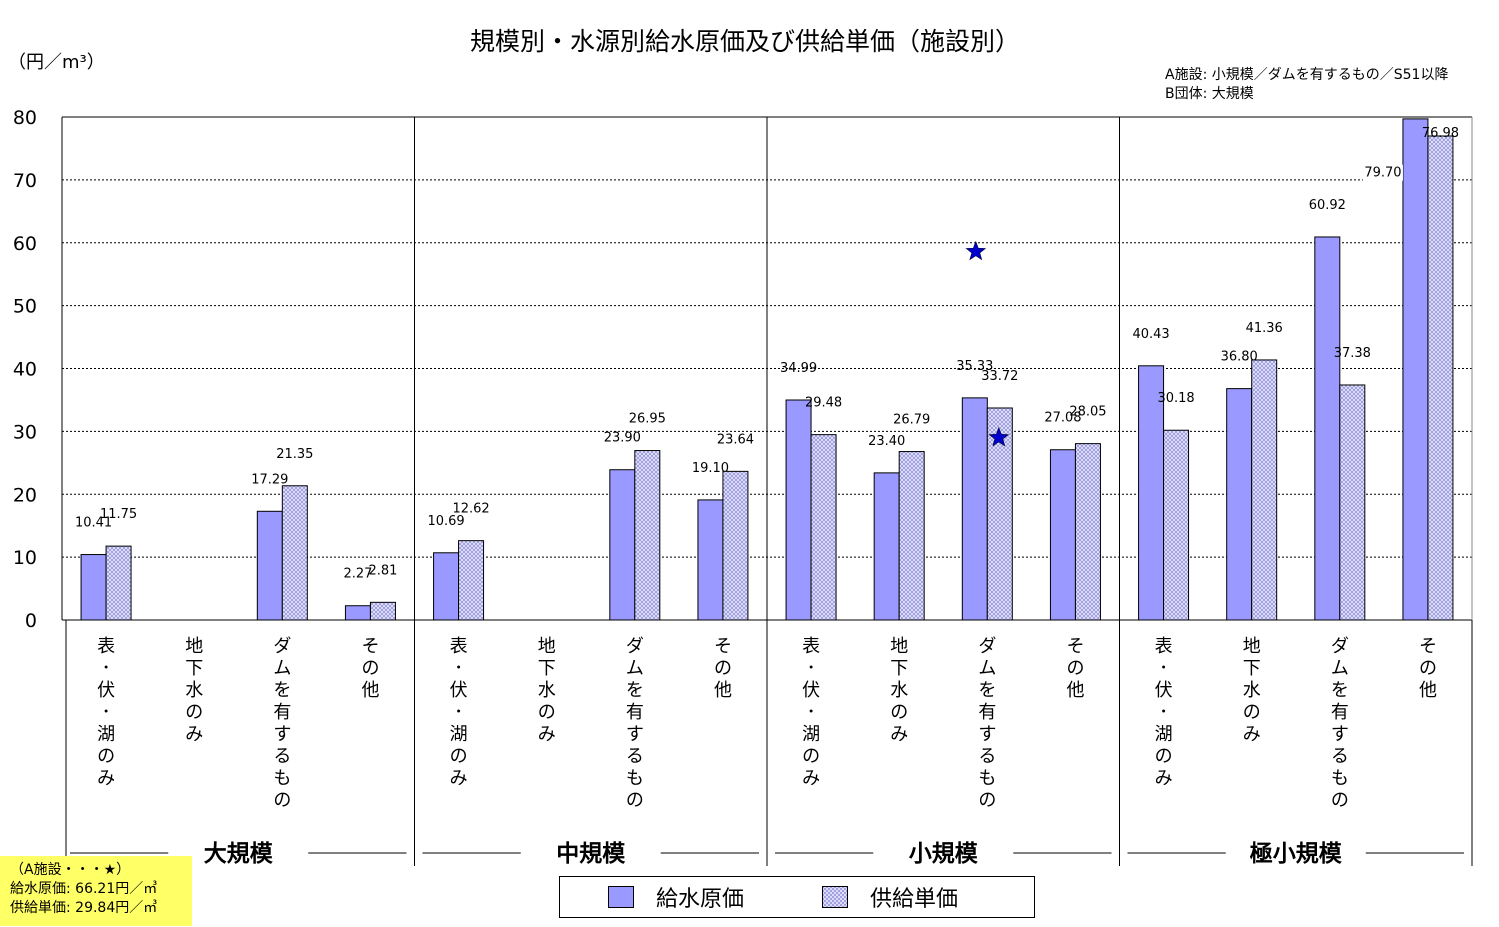 This screenshot has height=927, width=1499. Describe the element at coordinates (93, 523) in the screenshot. I see `data-label: 10.41` at that location.